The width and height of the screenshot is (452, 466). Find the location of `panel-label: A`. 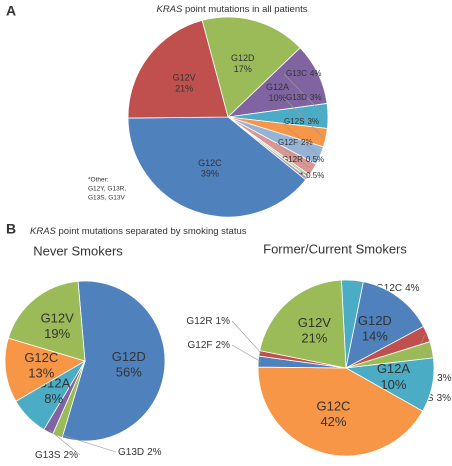

panel-label: A is located at coordinates (11, 11).